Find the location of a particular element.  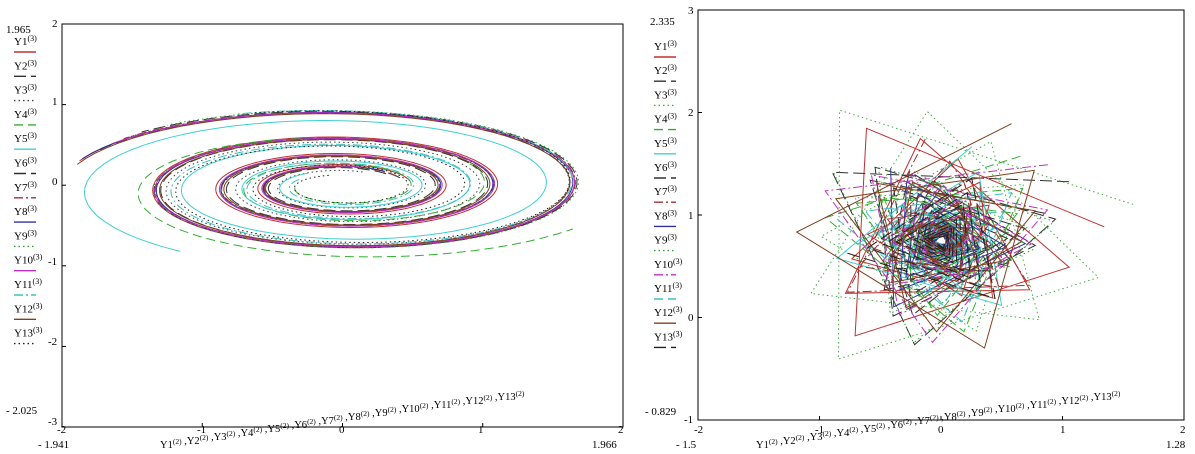

left-ytick-neg3: -3 is located at coordinates (53, 422).